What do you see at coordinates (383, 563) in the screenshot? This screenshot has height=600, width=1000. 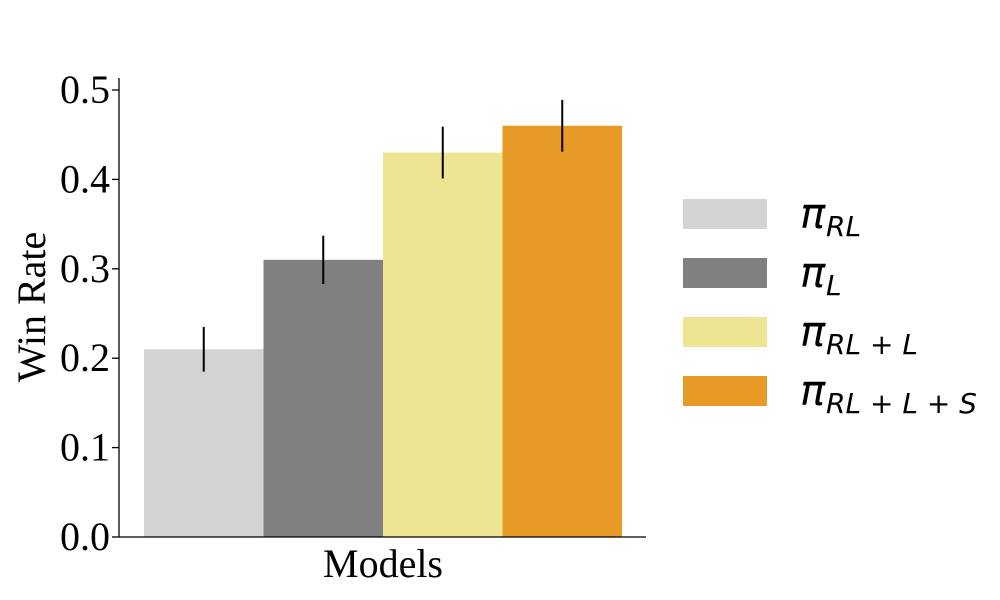 I see `x-axis-title: Models` at bounding box center [383, 563].